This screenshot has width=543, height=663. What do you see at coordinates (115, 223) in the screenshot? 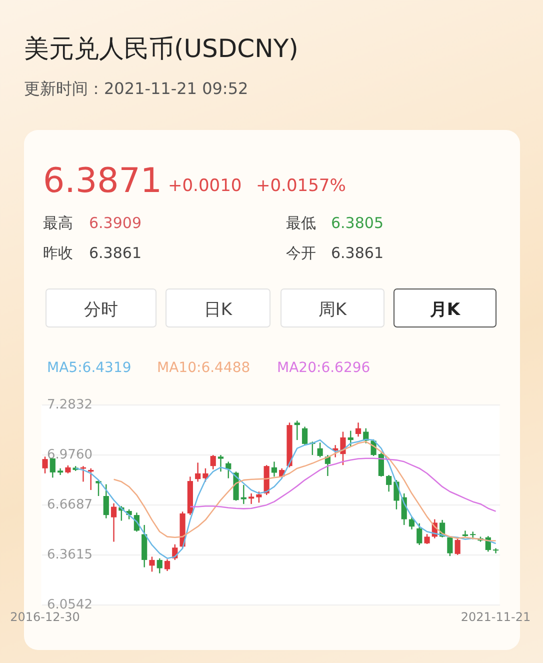
I see `text: 6.3909` at bounding box center [115, 223].